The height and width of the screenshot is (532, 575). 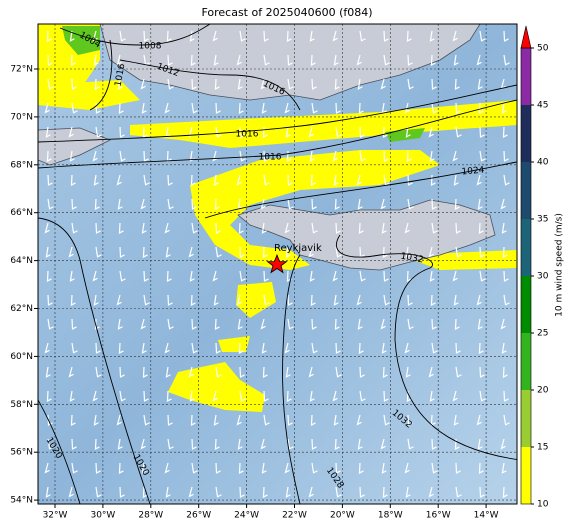 What do you see at coordinates (150, 516) in the screenshot?
I see `lon-label: 28°W` at bounding box center [150, 516].